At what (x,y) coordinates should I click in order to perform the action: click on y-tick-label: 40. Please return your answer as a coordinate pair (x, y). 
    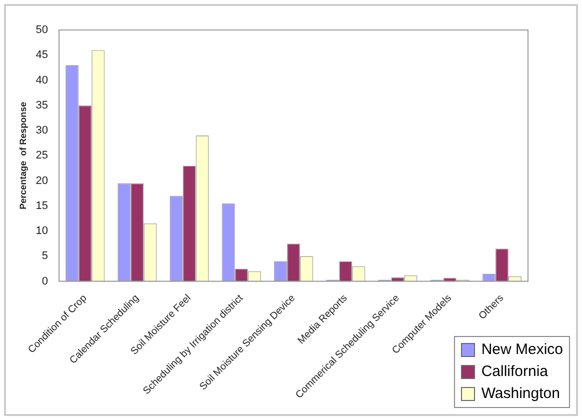
    Looking at the image, I should click on (42, 80).